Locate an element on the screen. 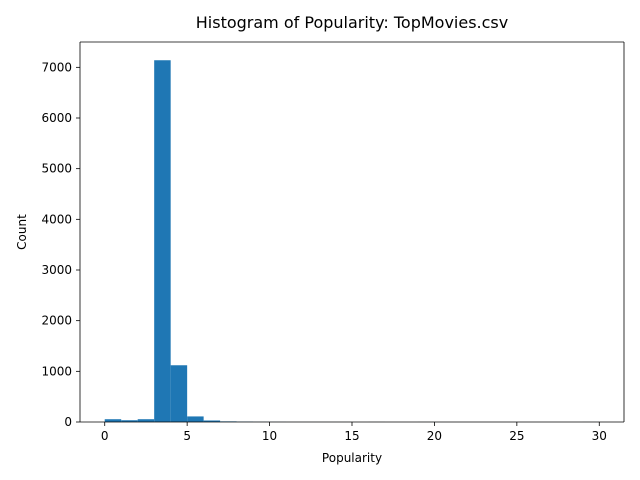  chart-title: Histogram of Popularity: TopMovies.csv is located at coordinates (352, 22).